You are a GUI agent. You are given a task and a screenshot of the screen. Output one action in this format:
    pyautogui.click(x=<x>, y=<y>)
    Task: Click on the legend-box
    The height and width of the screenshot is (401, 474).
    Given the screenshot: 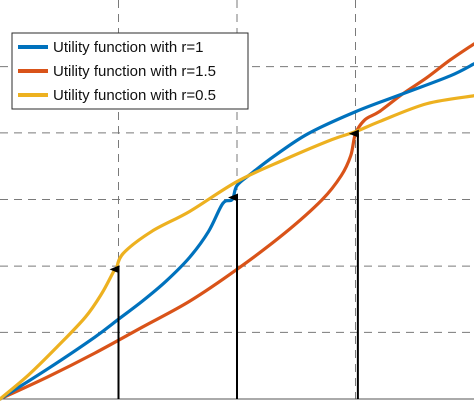 What is the action you would take?
    pyautogui.click(x=130, y=71)
    